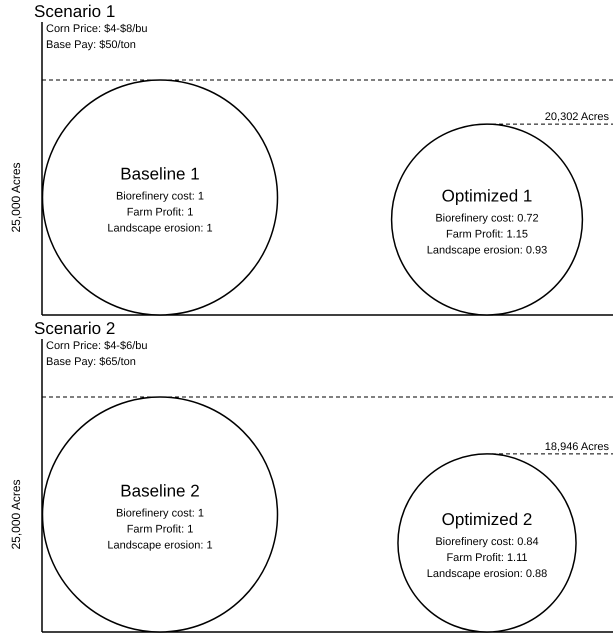 This screenshot has height=634, width=613. Describe the element at coordinates (97, 346) in the screenshot. I see `text: Corn Price: $4-$6/bu` at that location.